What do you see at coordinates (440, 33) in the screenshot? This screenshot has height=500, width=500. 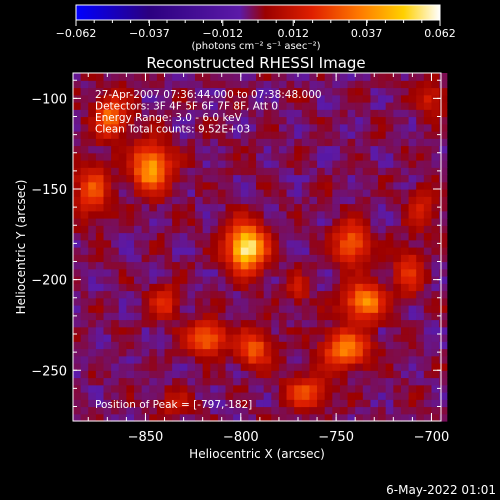 I see `colorbar-tick-label: 0.062` at bounding box center [440, 33].